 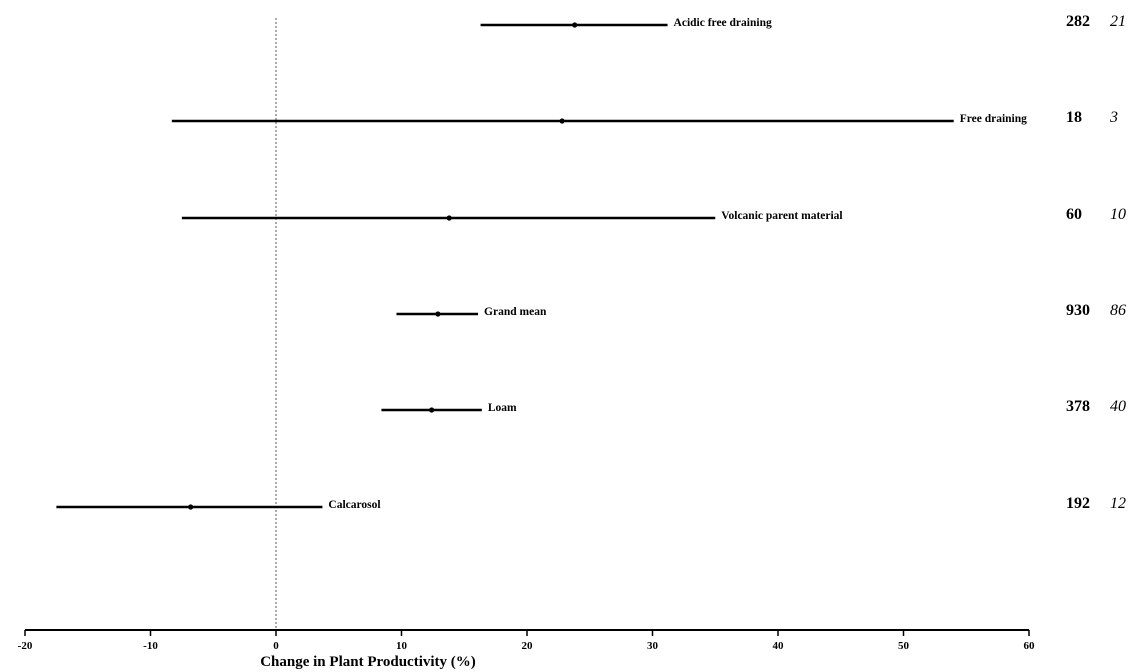 I want to click on observation-count: 378, so click(x=1078, y=406).